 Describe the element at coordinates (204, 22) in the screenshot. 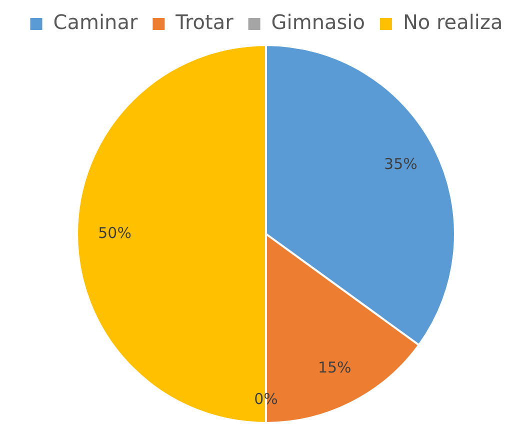

I see `legend-label: Trotar` at that location.